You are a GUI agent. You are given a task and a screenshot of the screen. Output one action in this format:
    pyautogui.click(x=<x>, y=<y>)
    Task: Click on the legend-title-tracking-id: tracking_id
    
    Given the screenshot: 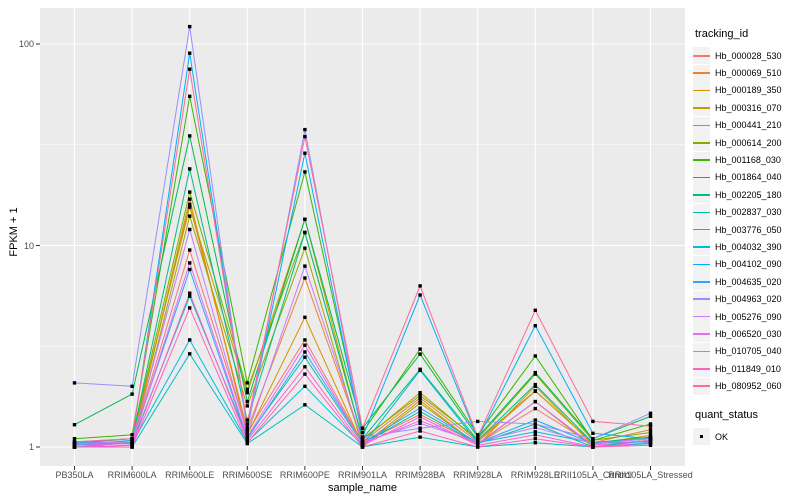 What is the action you would take?
    pyautogui.click(x=722, y=34)
    